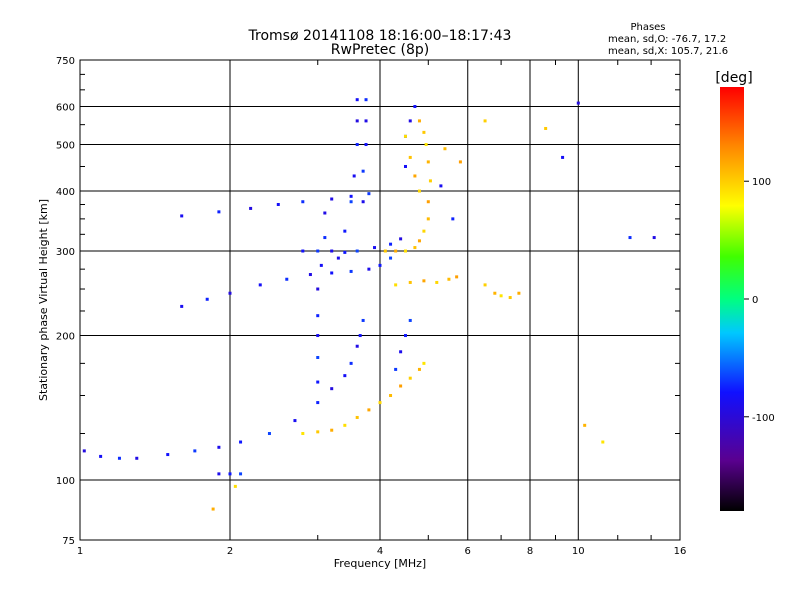  Describe the element at coordinates (668, 51) in the screenshot. I see `stats-line-x: mean, sd,X: 105.7, 21.6` at that location.